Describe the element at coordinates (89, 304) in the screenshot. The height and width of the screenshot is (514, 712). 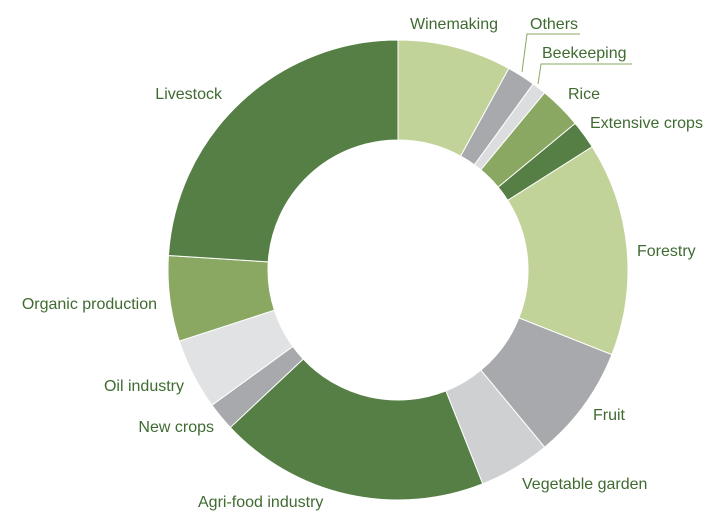
I see `slice-label: Organic production` at that location.